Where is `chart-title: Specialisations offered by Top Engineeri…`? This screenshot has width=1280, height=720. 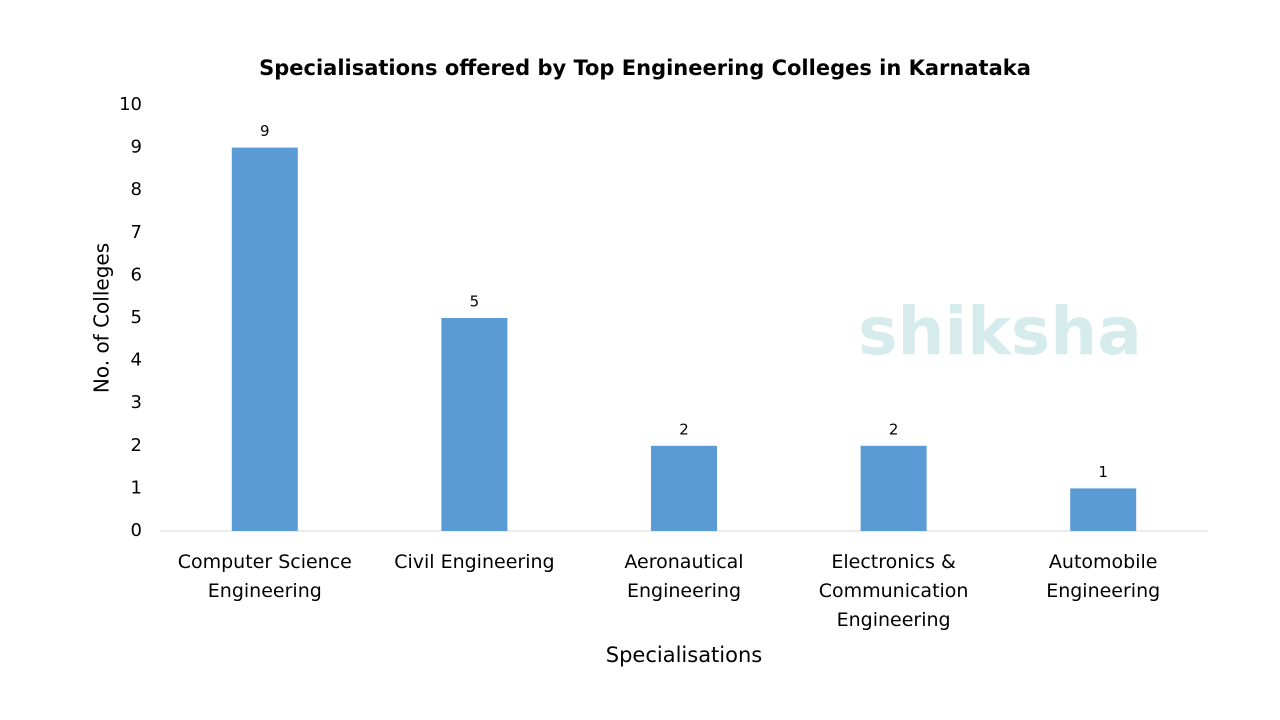
chart-title: Specialisations offered by Top Engineeri… is located at coordinates (645, 68).